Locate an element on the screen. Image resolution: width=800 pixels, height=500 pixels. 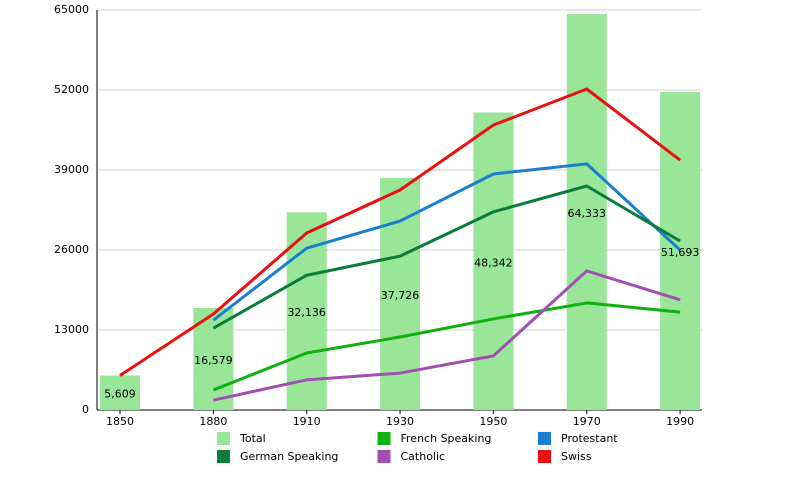
y-tick-label: 65000 is located at coordinates (71, 9).